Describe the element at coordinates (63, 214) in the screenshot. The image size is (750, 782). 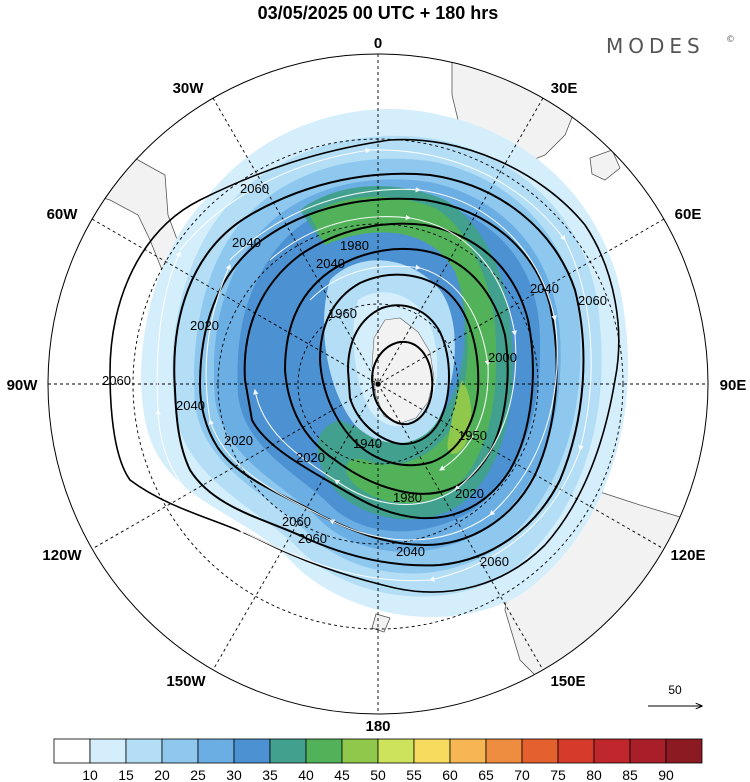
I see `lon-label-60w: 60W` at that location.